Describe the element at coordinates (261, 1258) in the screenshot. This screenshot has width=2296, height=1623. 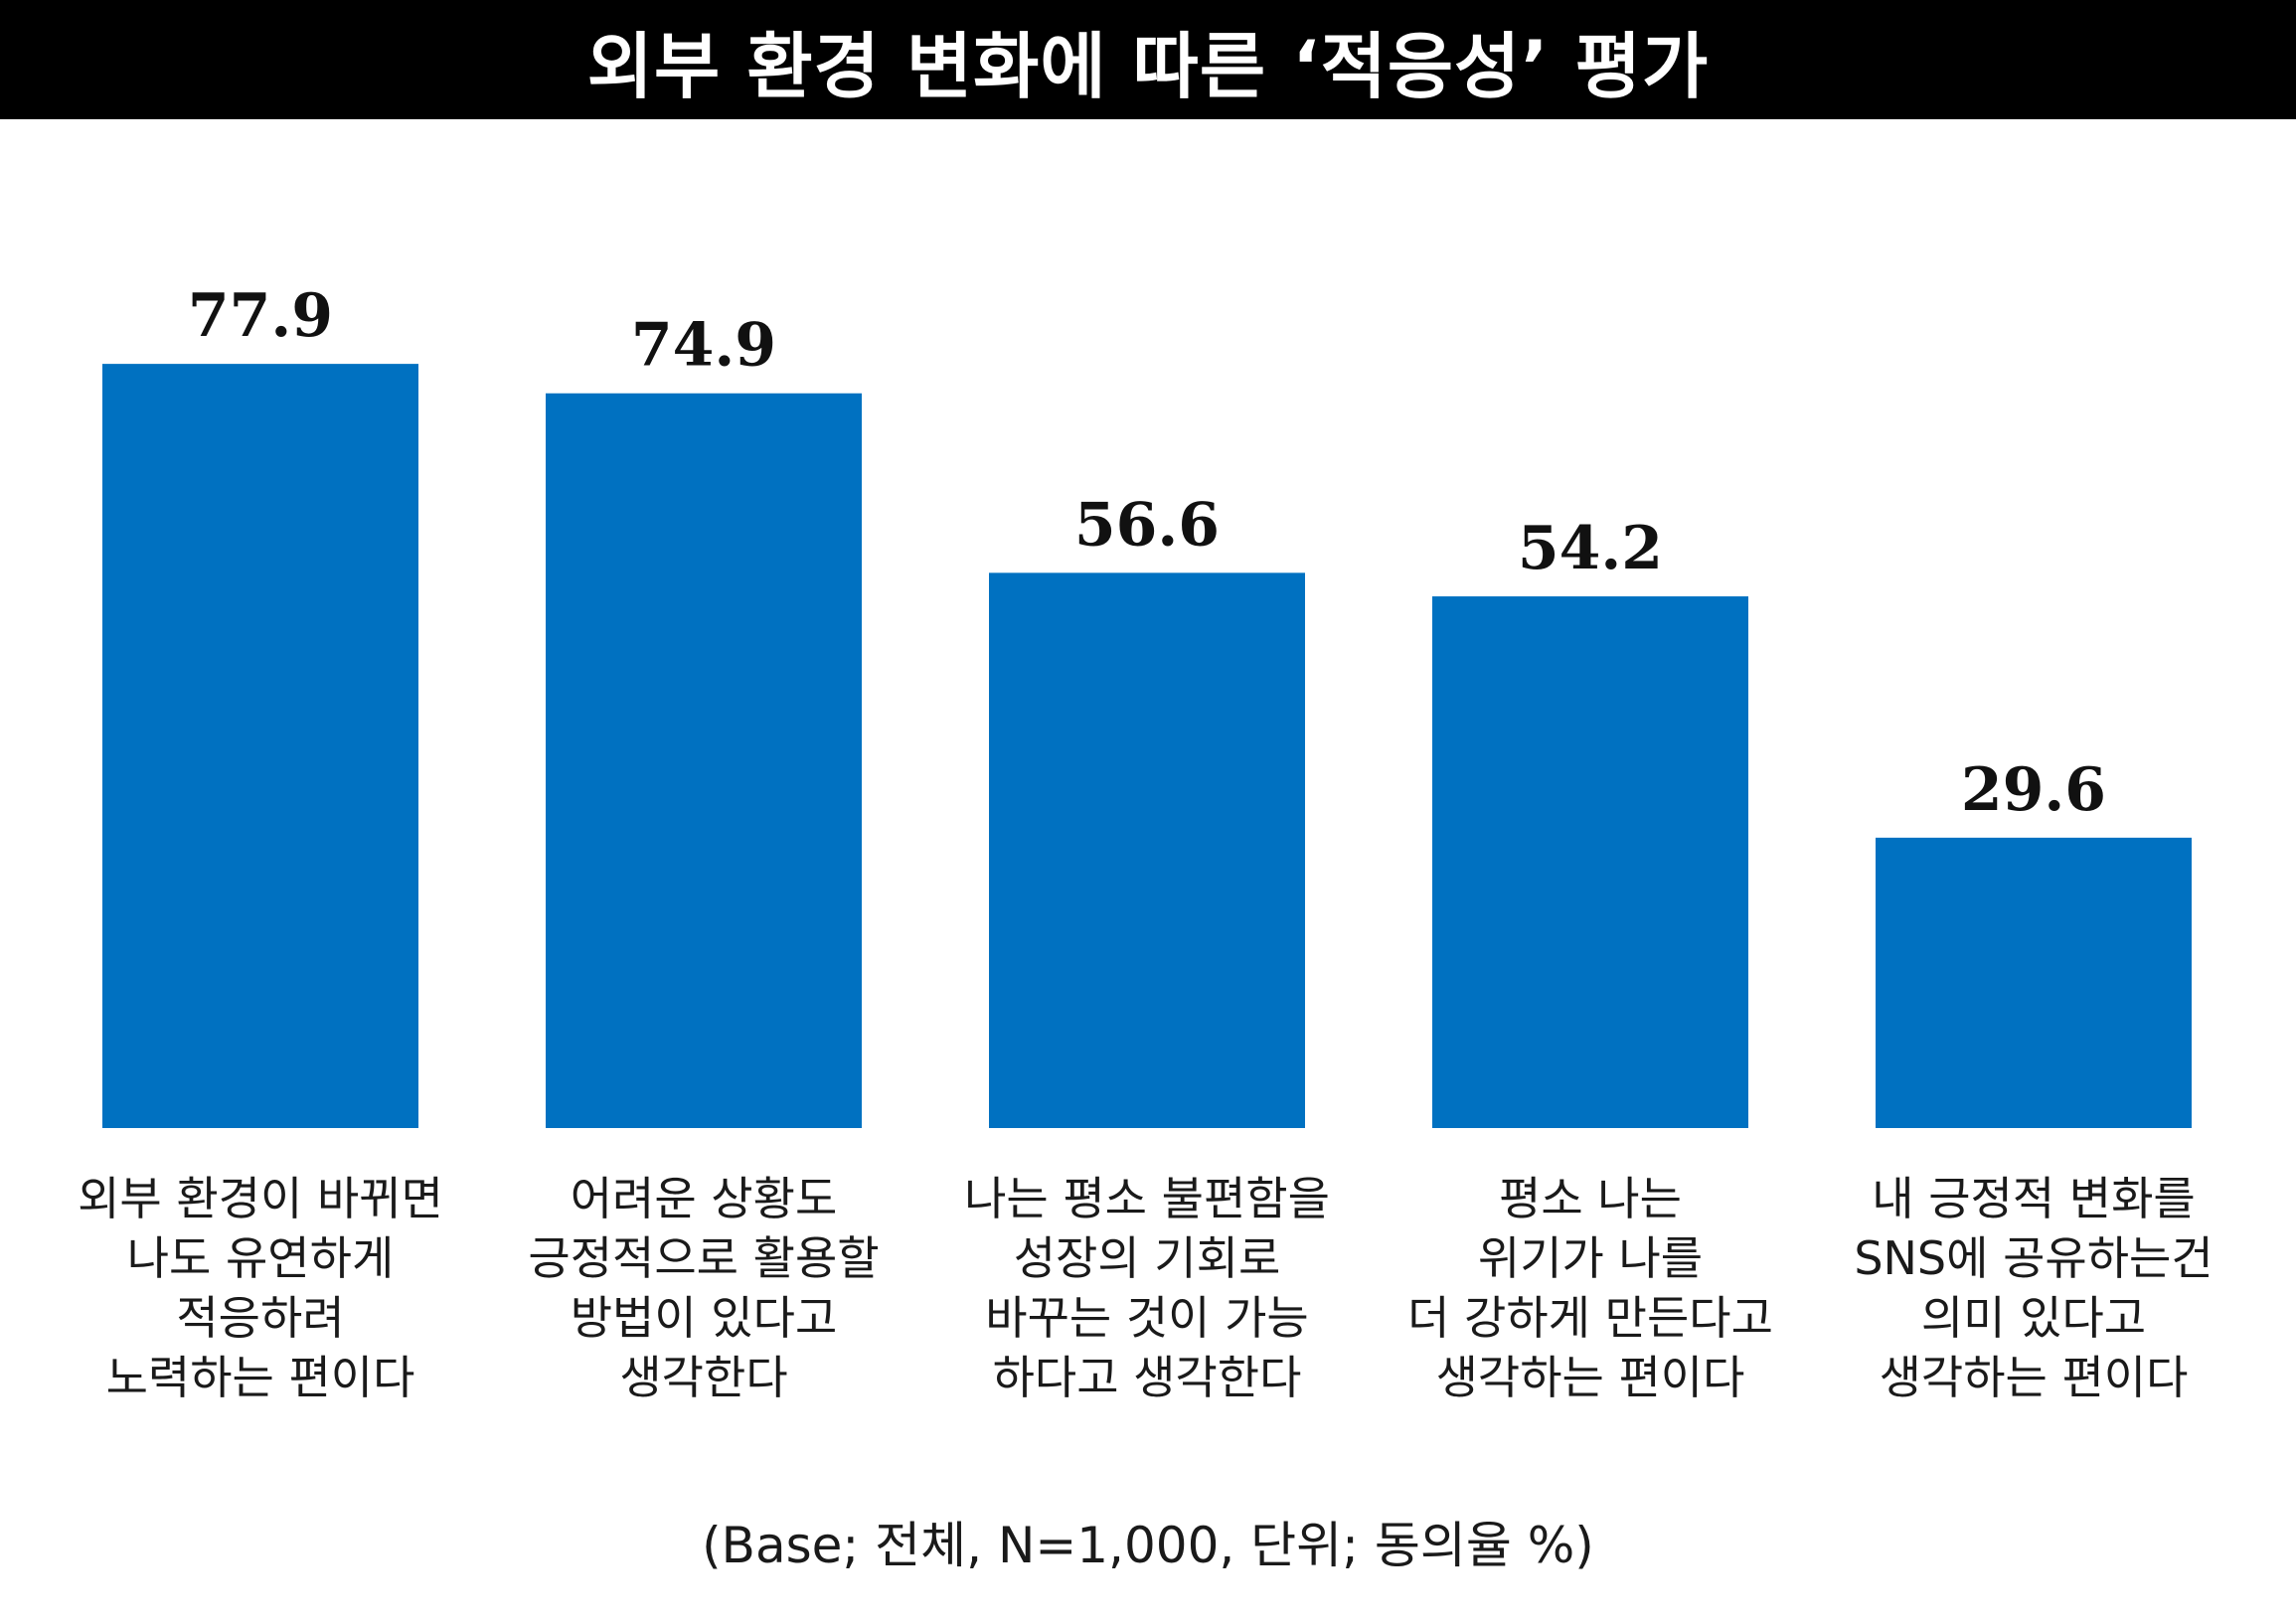
I see `category-label-line: 나도 유연하게` at that location.